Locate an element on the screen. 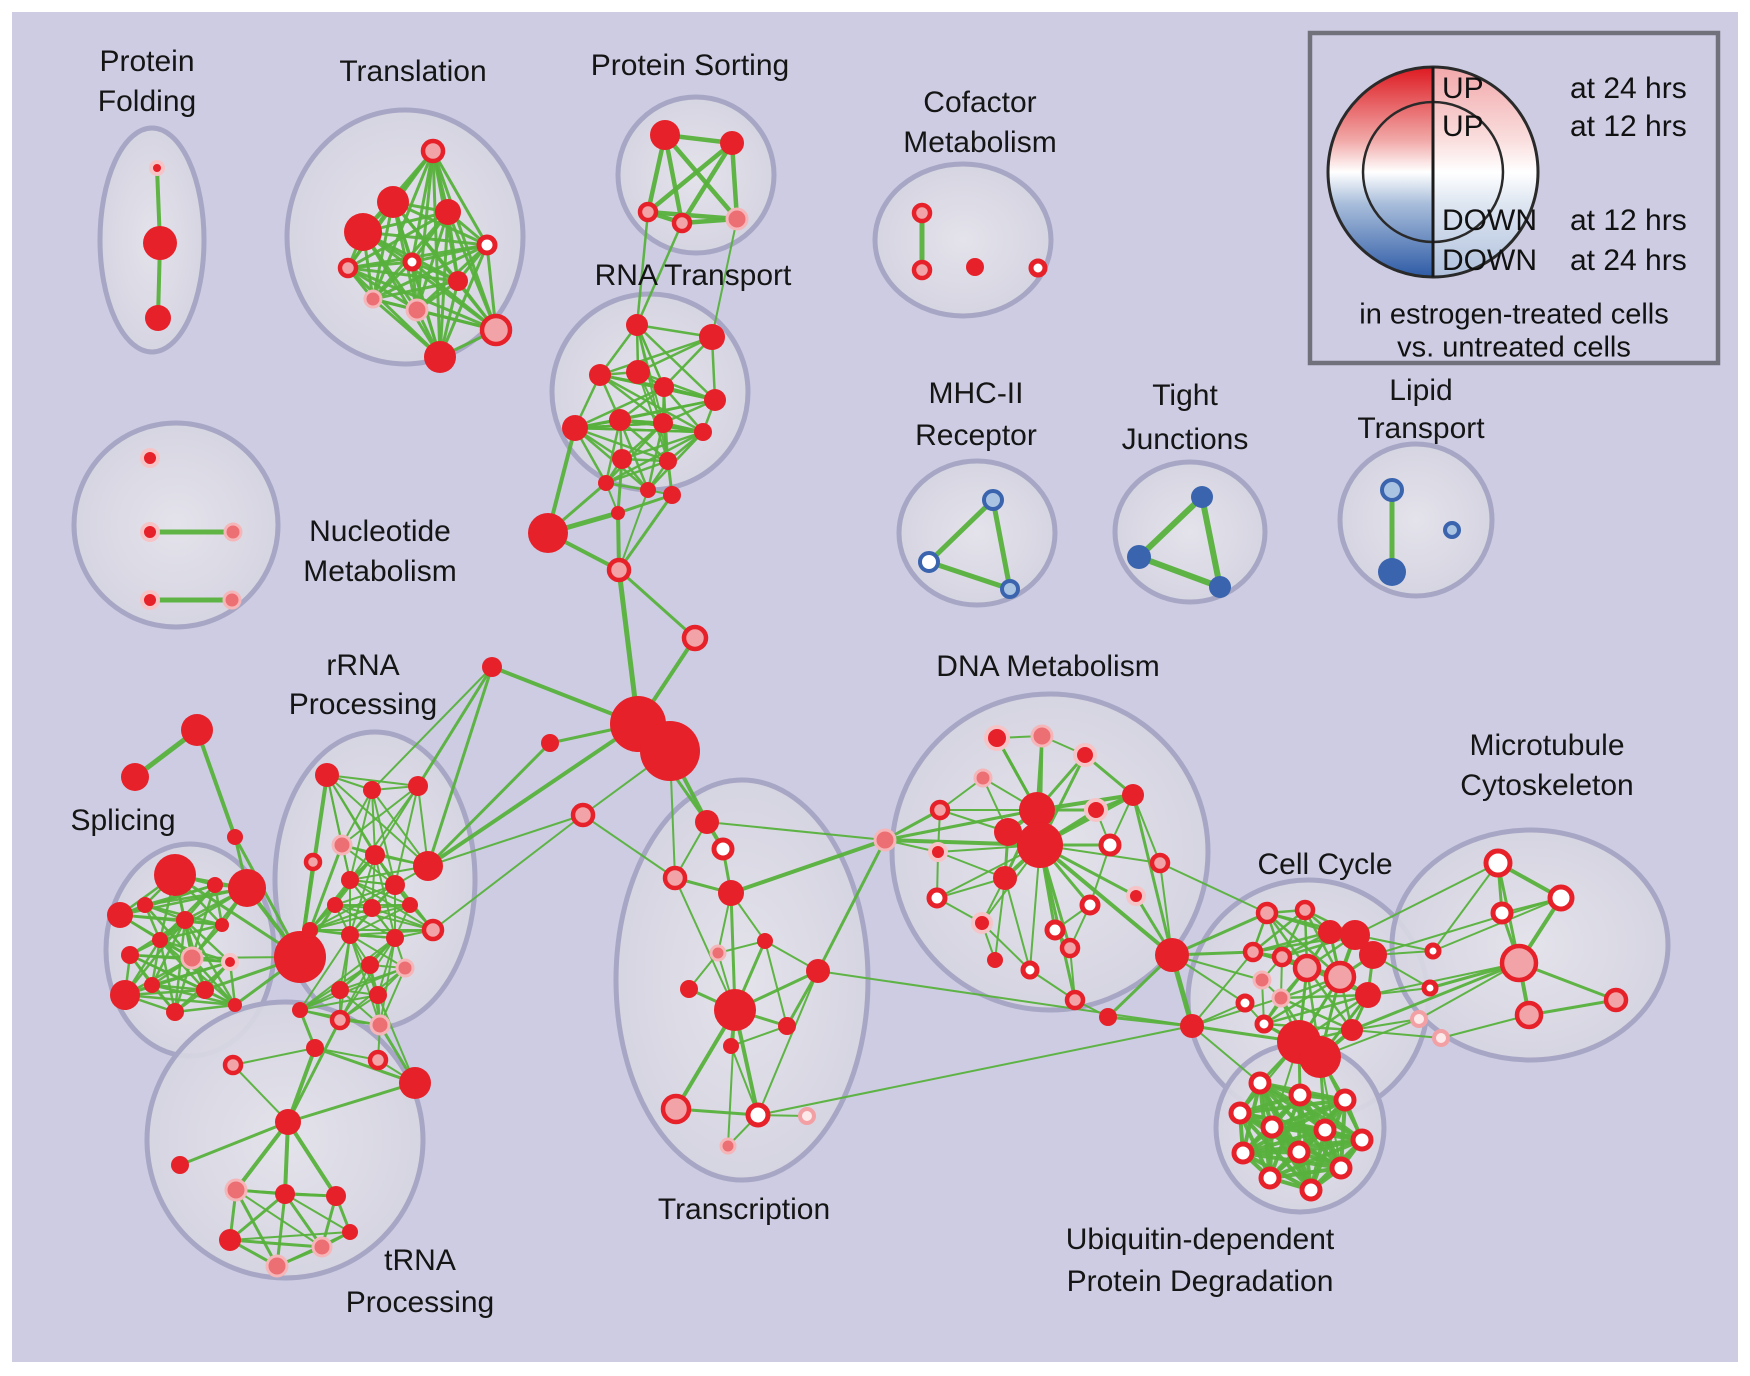 Image resolution: width=1750 pixels, height=1376 pixels. legend-caption: in estrogen-treated cells is located at coordinates (1514, 315).